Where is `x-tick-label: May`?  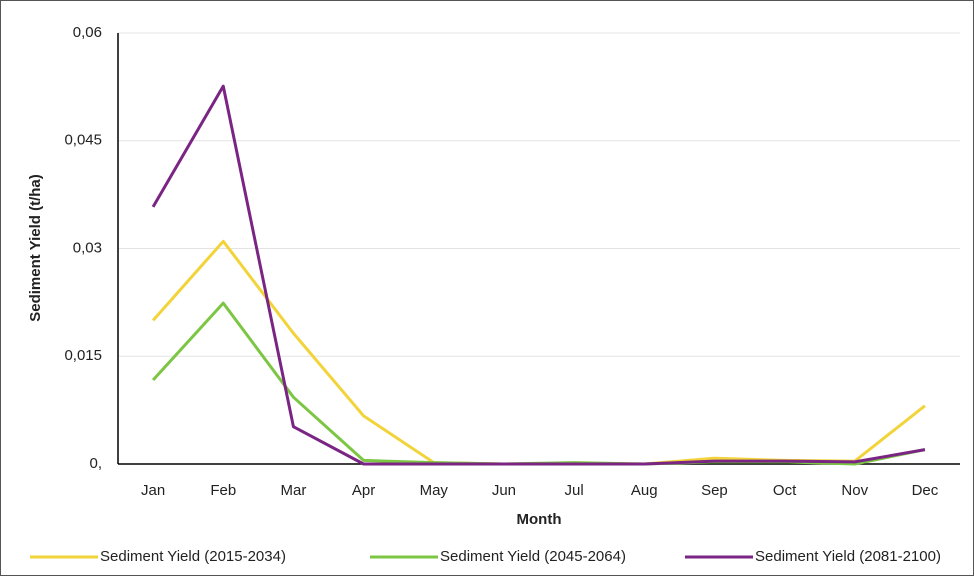 x-tick-label: May is located at coordinates (434, 490).